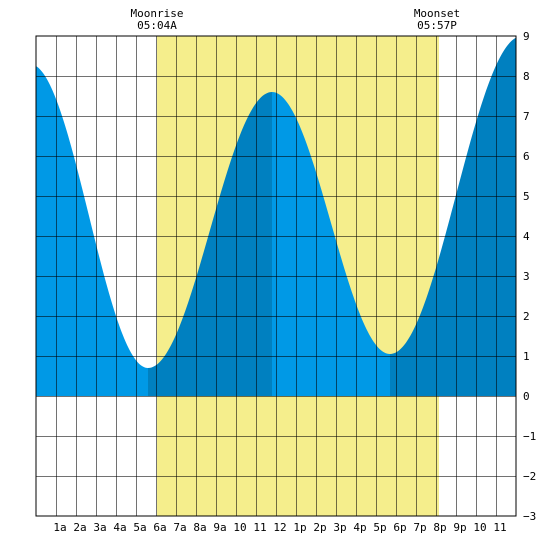  I want to click on annotation-time: 05:57P, so click(437, 25).